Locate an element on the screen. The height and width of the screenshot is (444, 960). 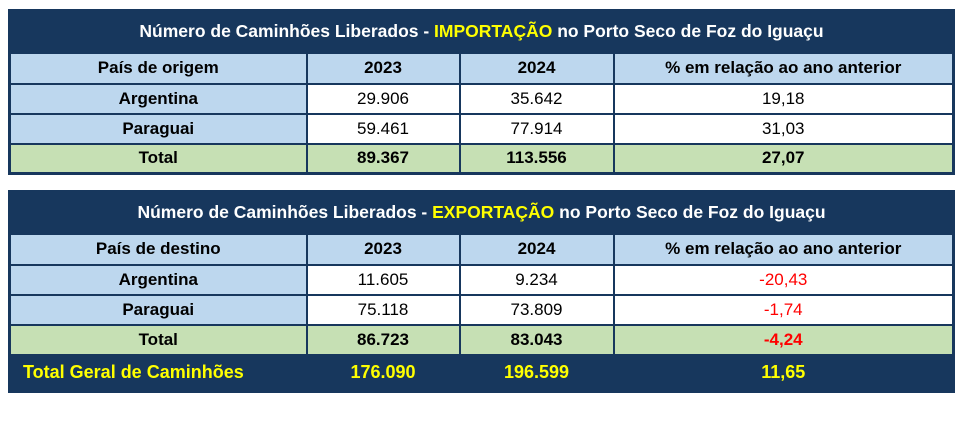
title-highlight-importacao: IMPORTAÇÃO is located at coordinates (493, 31).